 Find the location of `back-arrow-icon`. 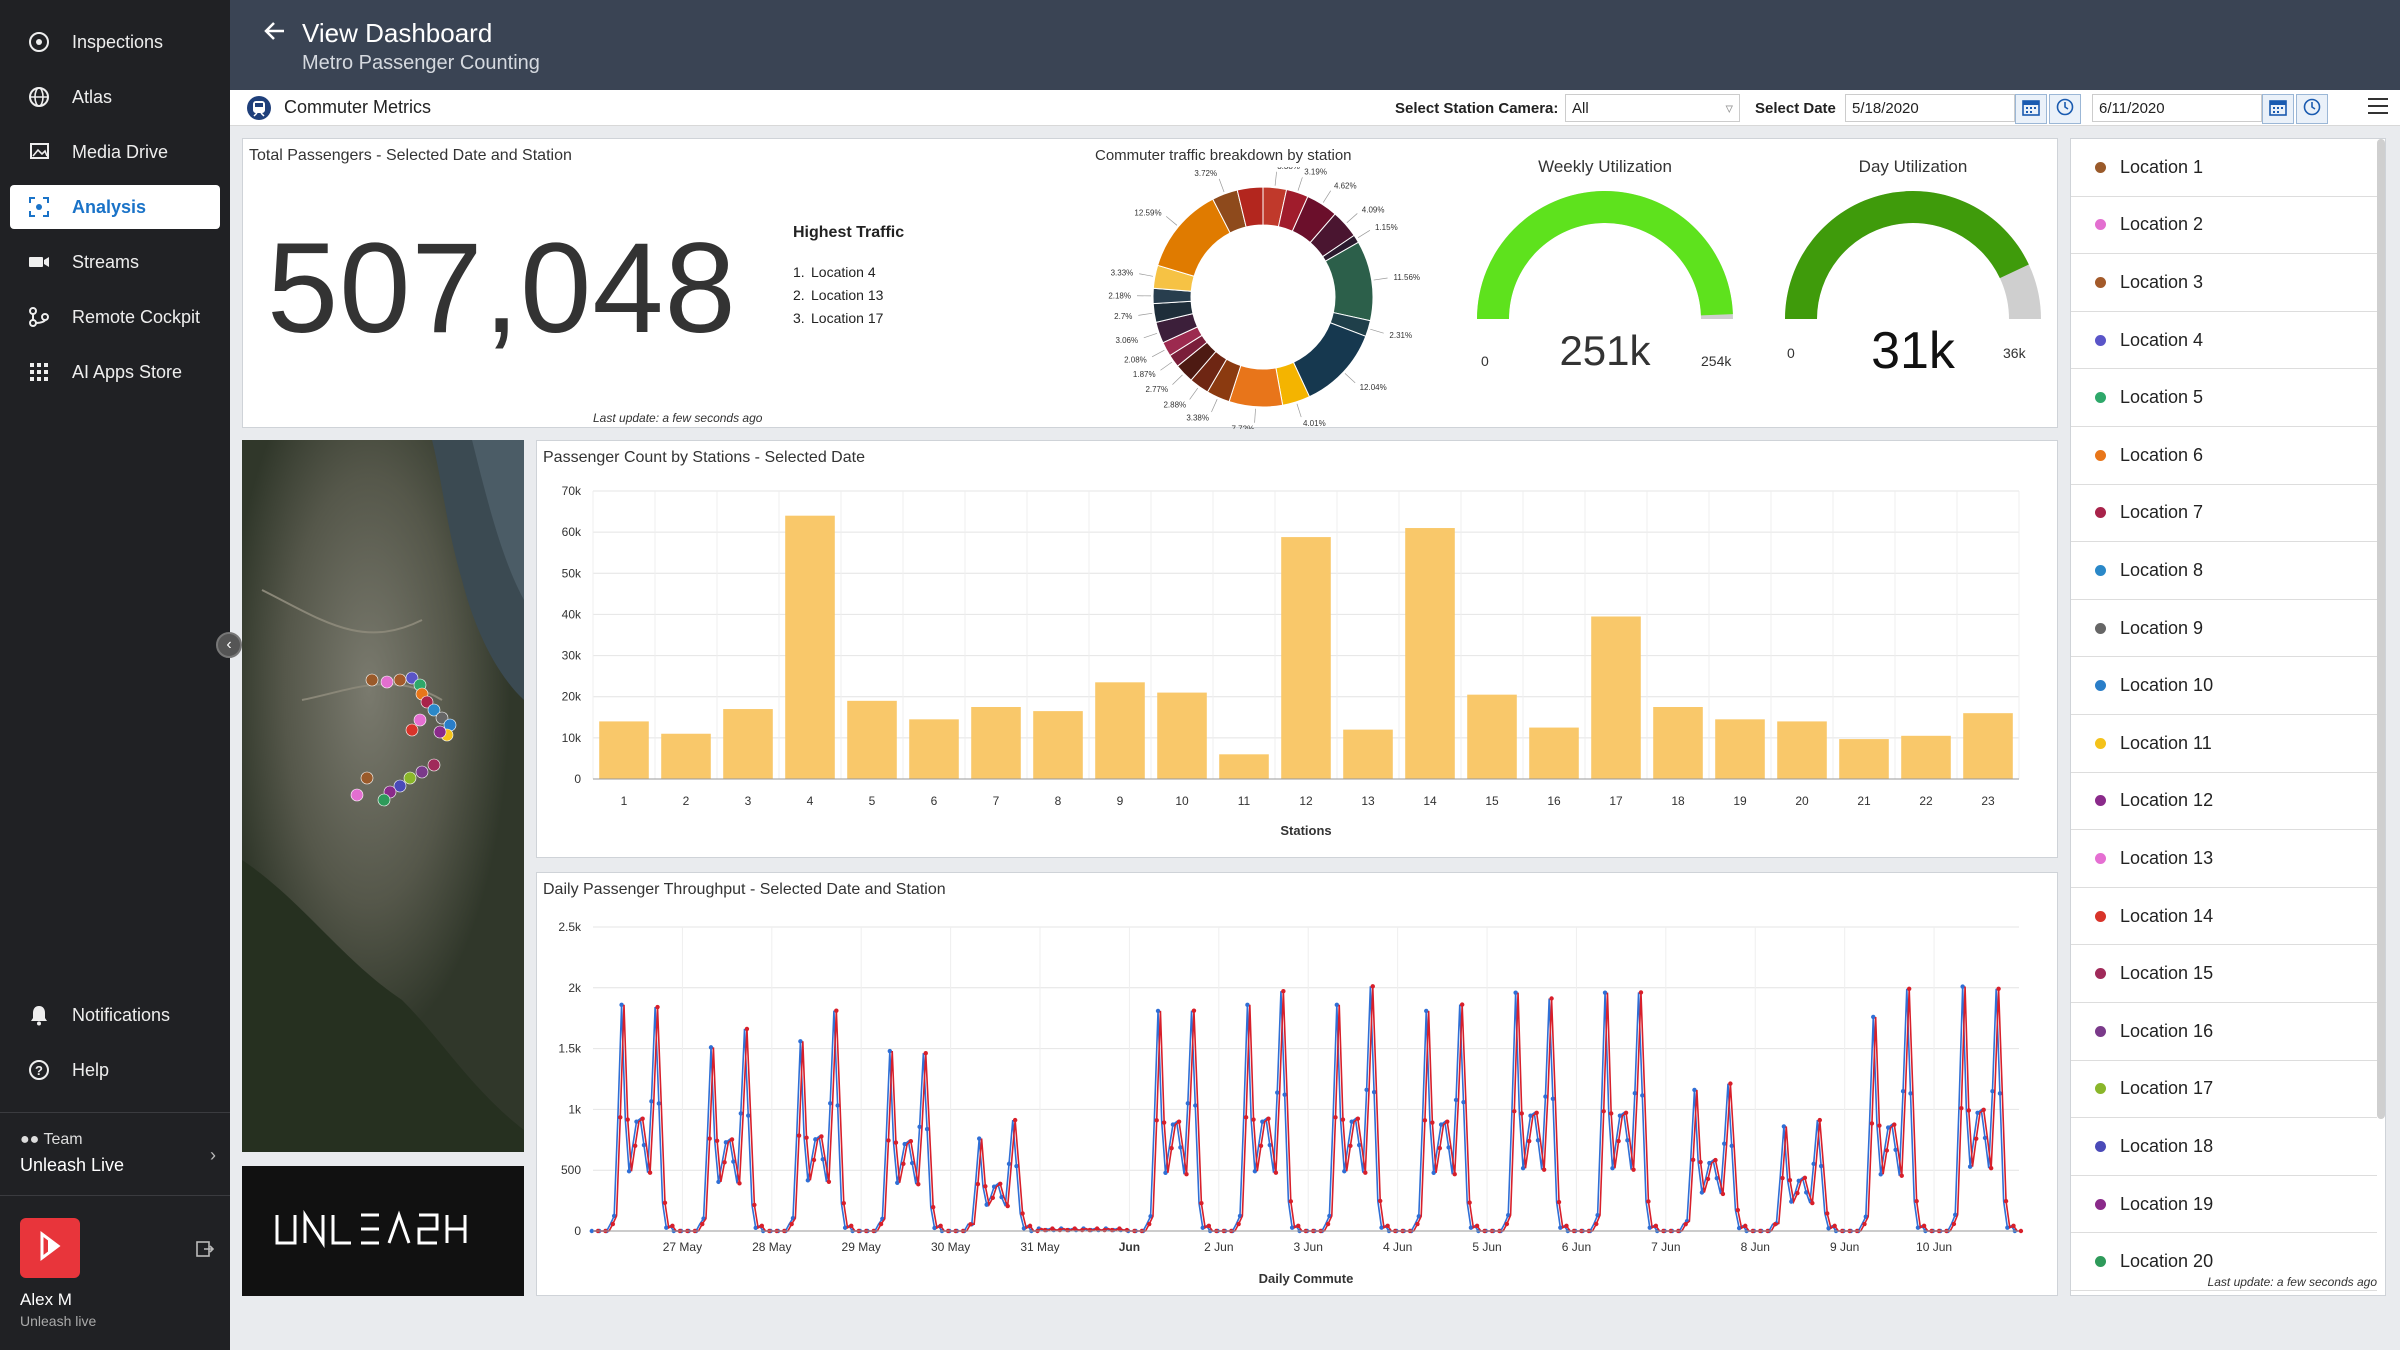

back-arrow-icon is located at coordinates (275, 33).